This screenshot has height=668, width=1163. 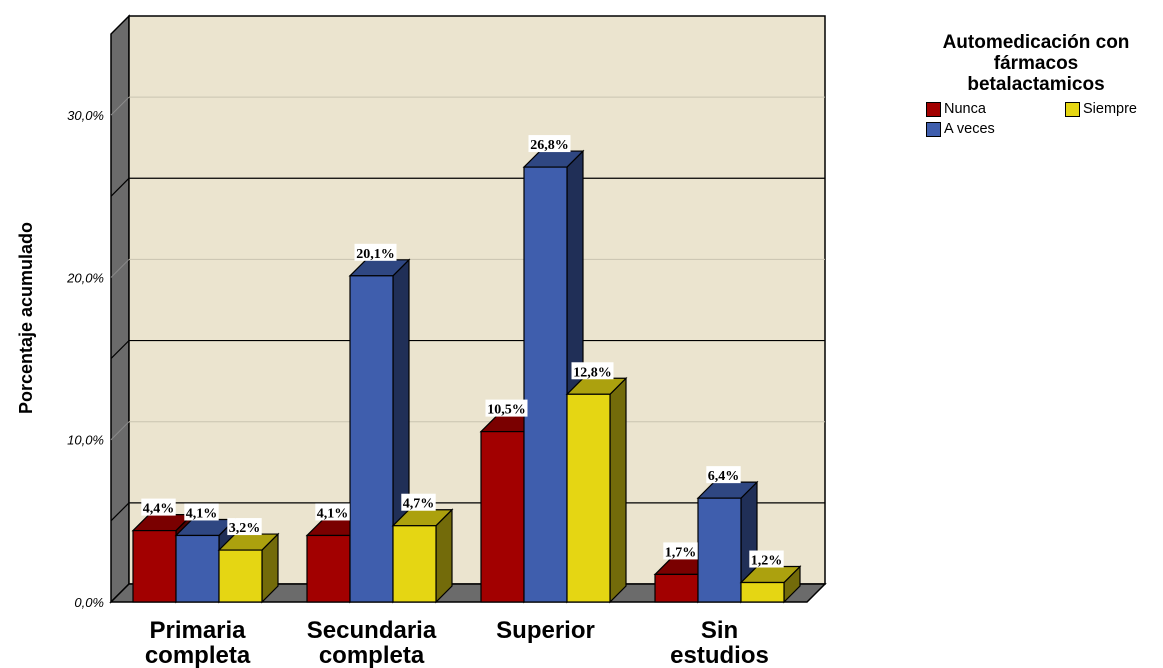 I want to click on y-axis-label: Porcentaje acumulado, so click(x=26, y=318).